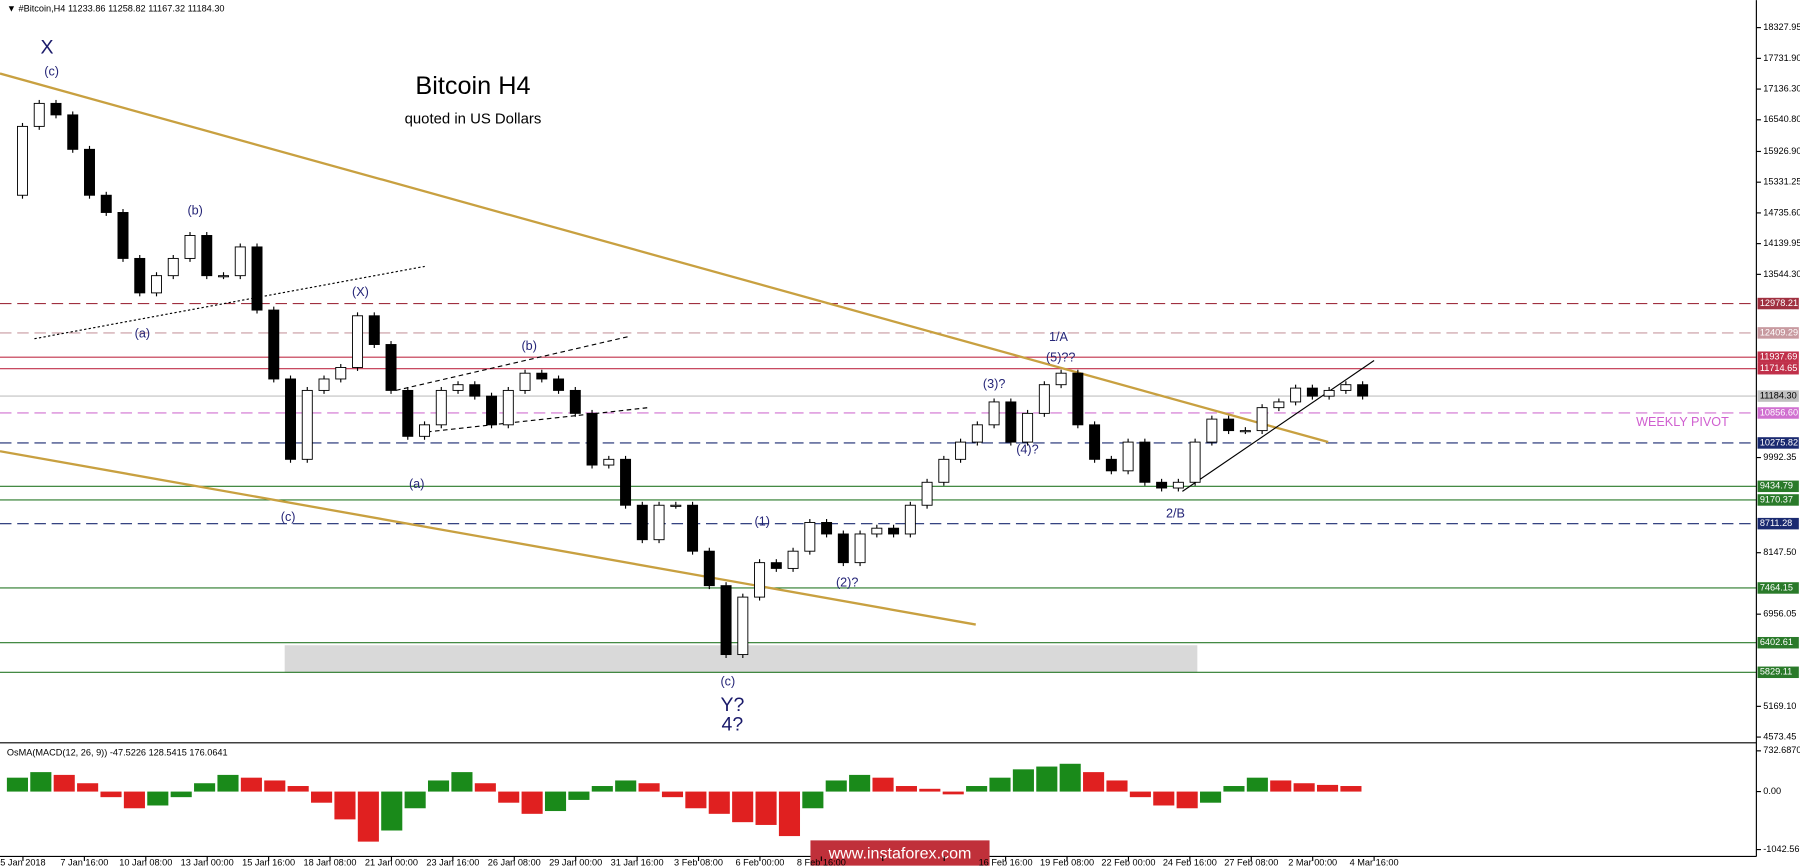 This screenshot has height=868, width=1800. Describe the element at coordinates (514, 863) in the screenshot. I see `x-tick-label: 26 Jan 08:00` at that location.